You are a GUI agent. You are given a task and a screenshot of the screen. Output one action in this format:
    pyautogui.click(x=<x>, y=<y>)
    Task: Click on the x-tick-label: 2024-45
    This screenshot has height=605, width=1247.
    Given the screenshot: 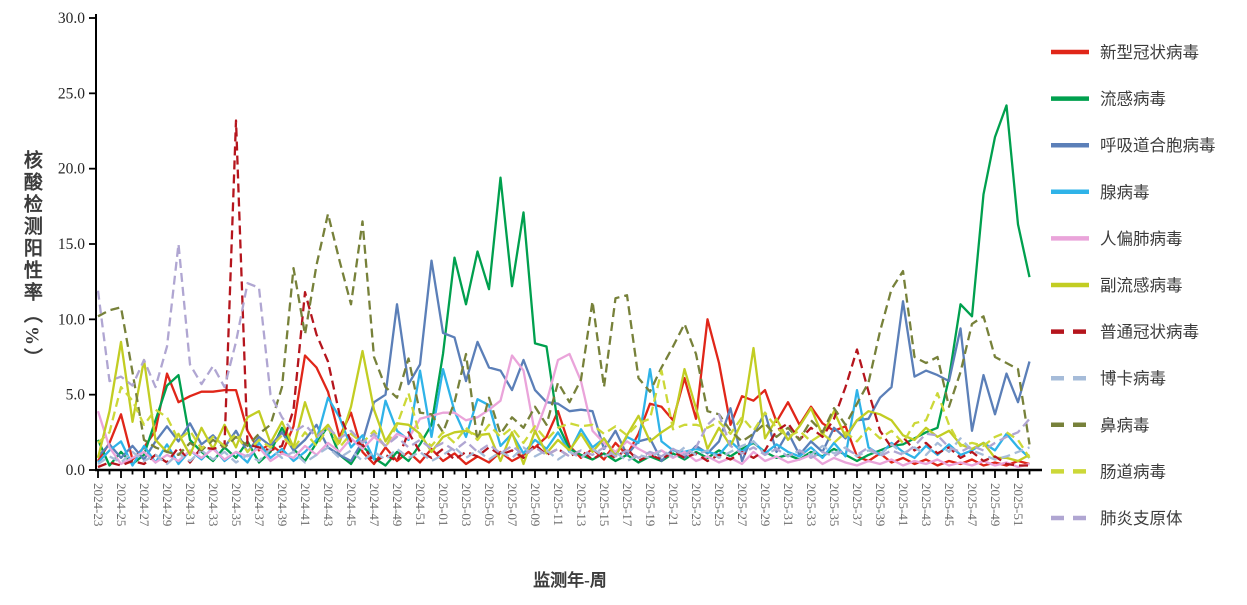 What is the action you would take?
    pyautogui.click(x=351, y=504)
    